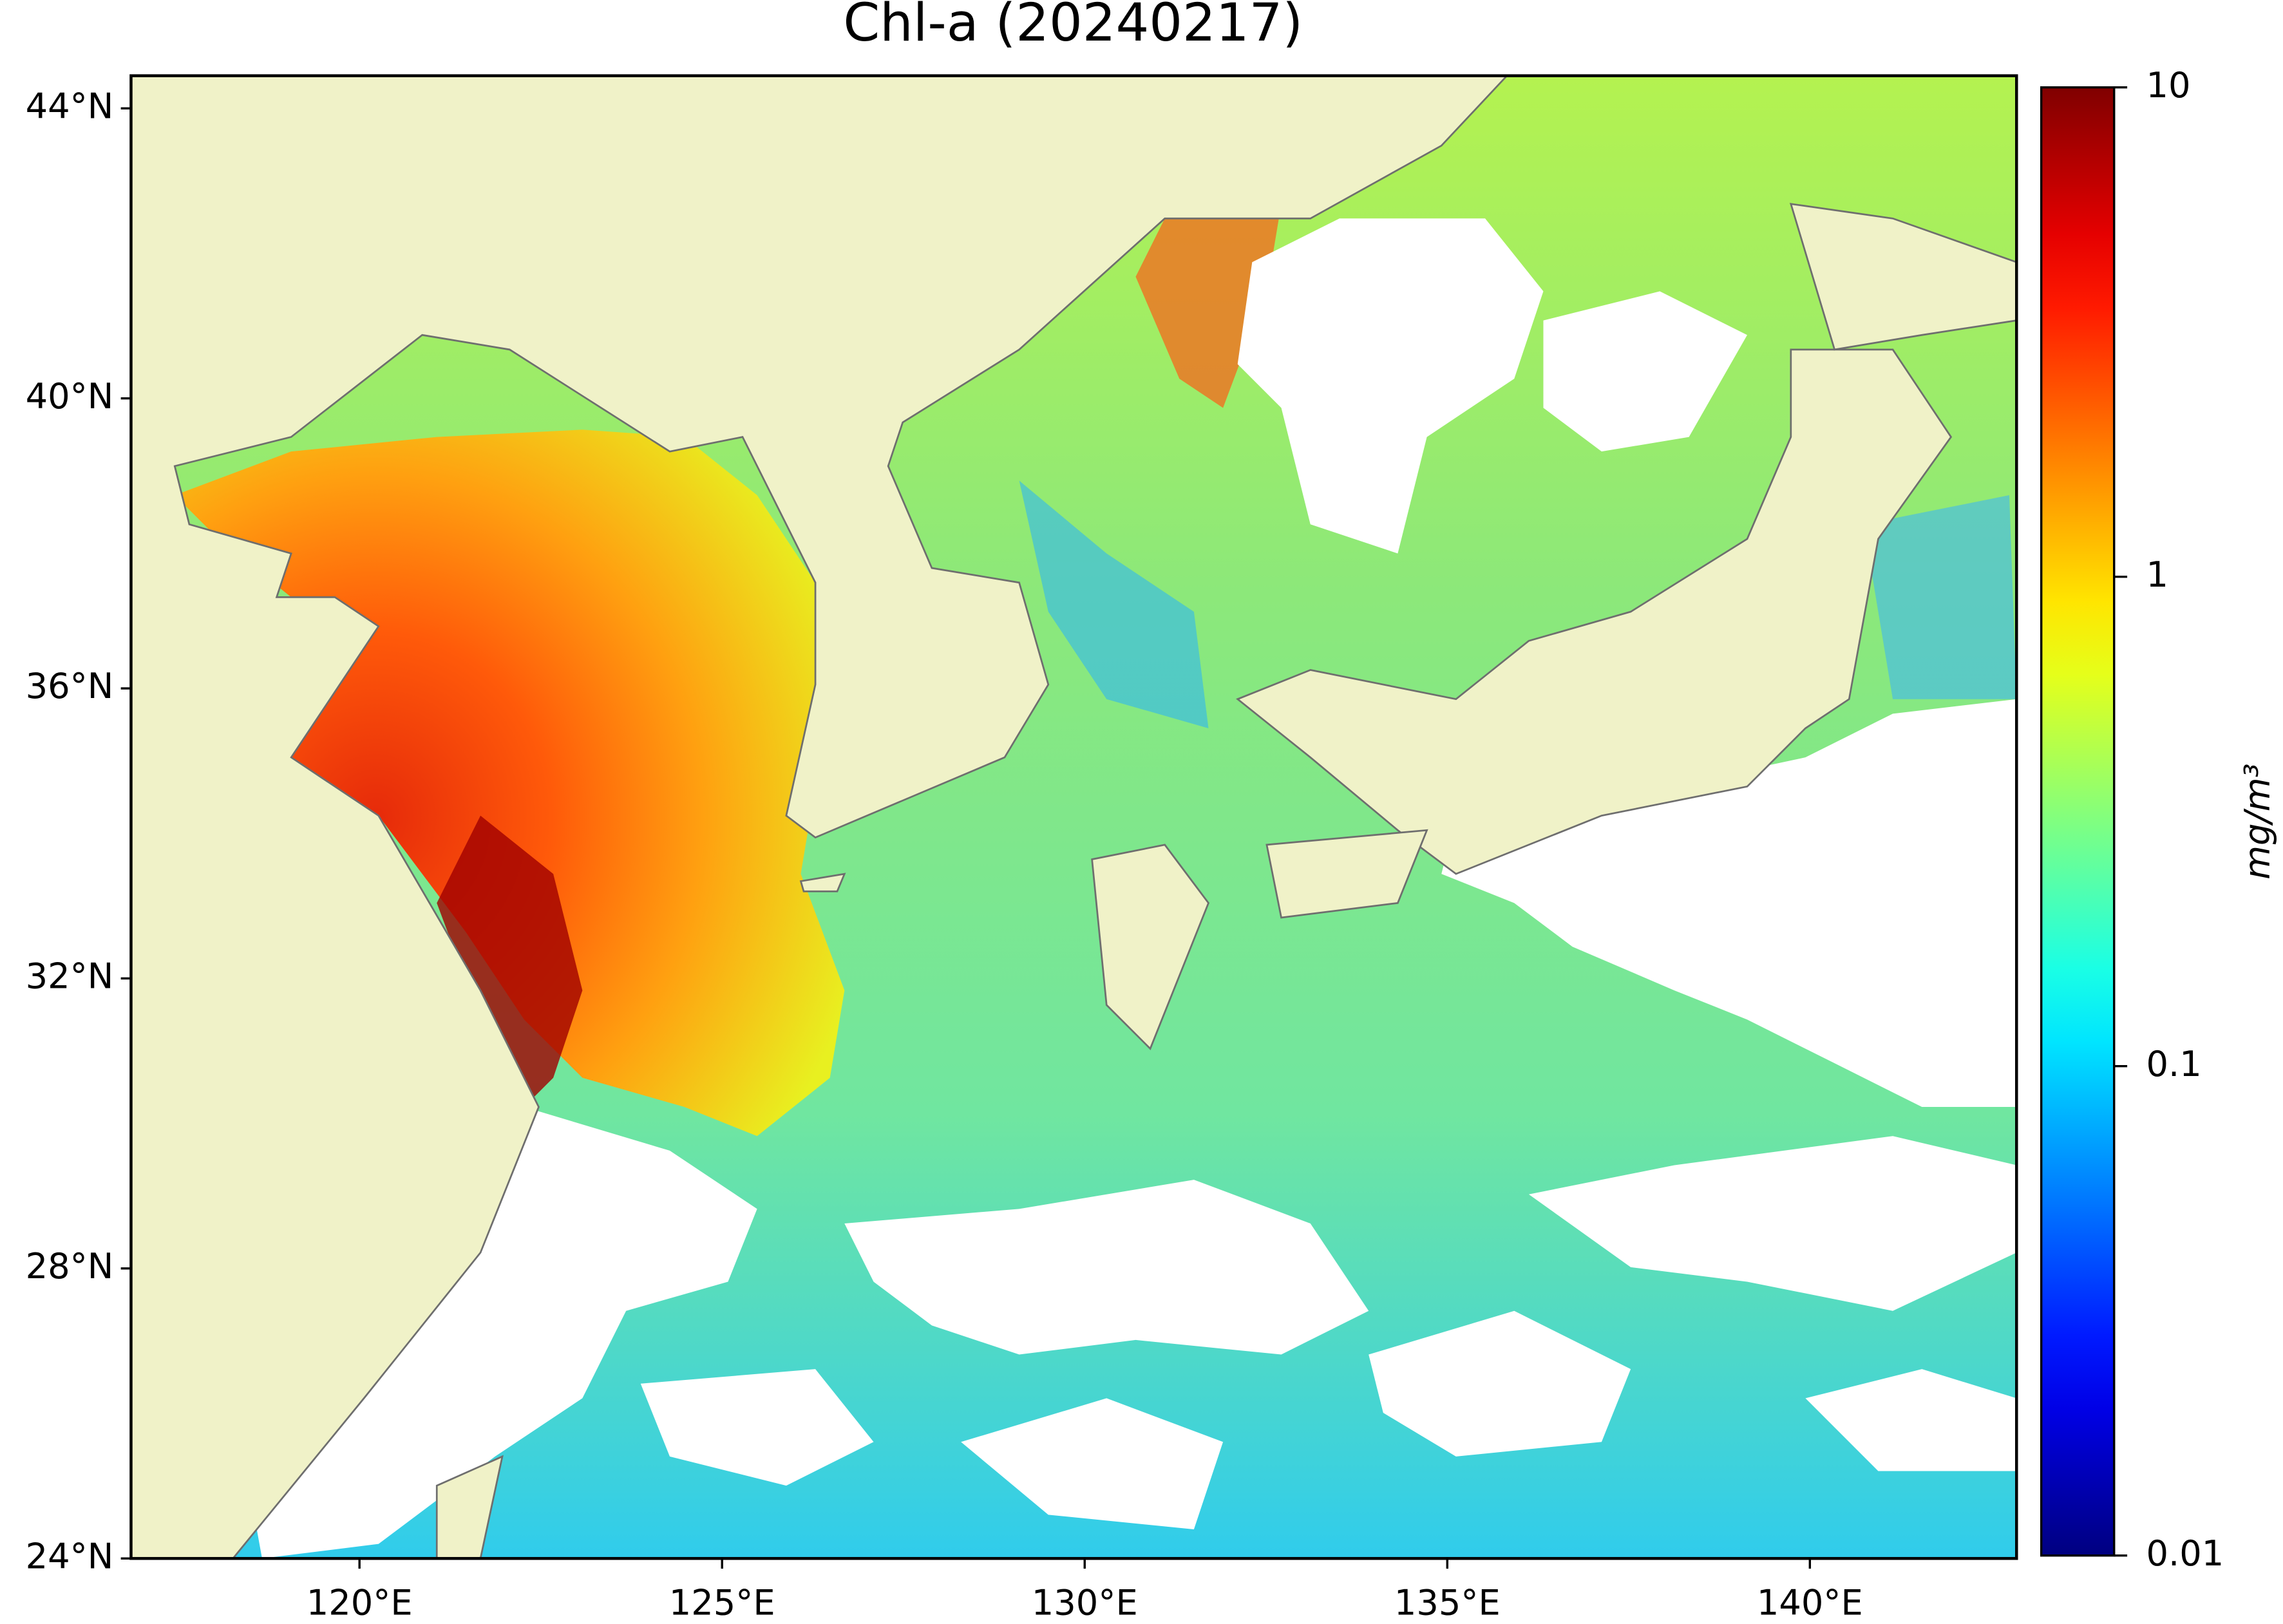  What do you see at coordinates (2078, 821) in the screenshot?
I see `colorbar` at bounding box center [2078, 821].